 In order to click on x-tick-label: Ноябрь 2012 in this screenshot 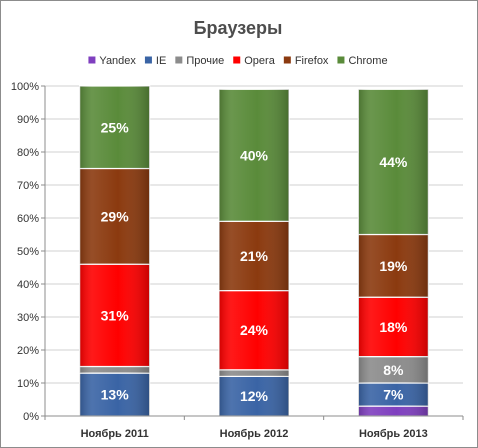, I will do `click(254, 434)`.